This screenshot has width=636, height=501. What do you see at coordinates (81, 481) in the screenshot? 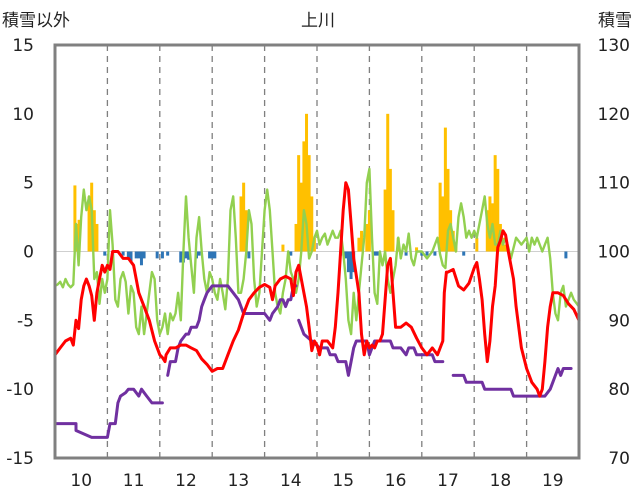
I see `x-tick: 10` at bounding box center [81, 481].